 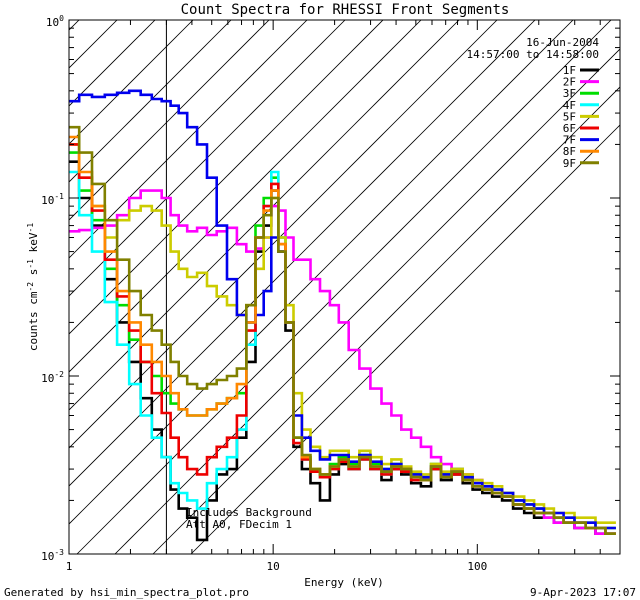 I want to click on legend-label-6F: 6F, so click(x=569, y=128).